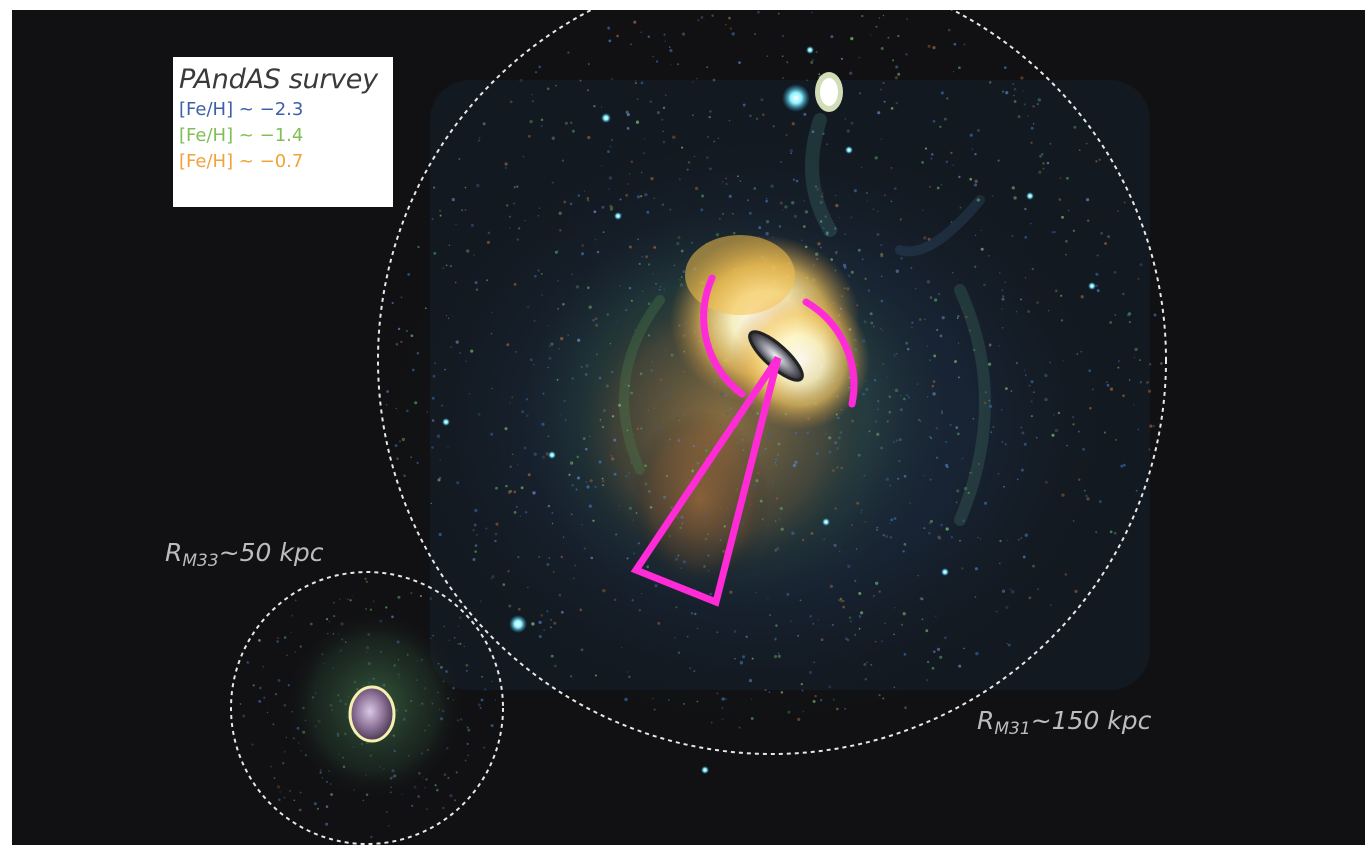 The width and height of the screenshot is (1365, 845). I want to click on legend-entry-metal-rich: [Fe/H] ~ −0.7, so click(241, 161).